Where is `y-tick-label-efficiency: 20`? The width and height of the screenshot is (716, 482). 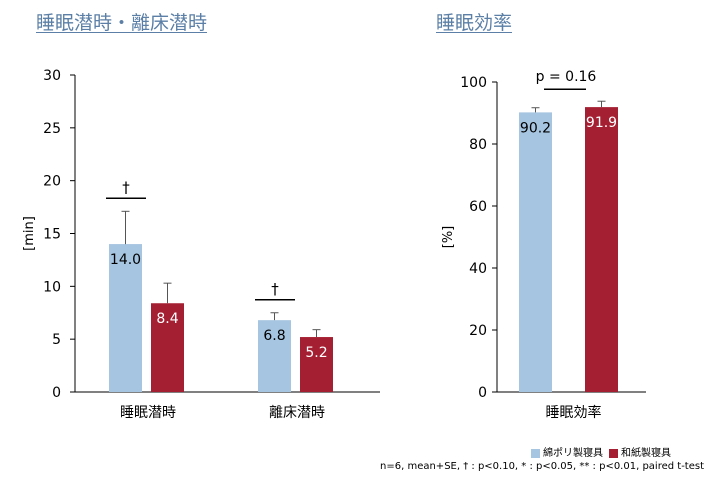
y-tick-label-efficiency: 20 is located at coordinates (478, 331).